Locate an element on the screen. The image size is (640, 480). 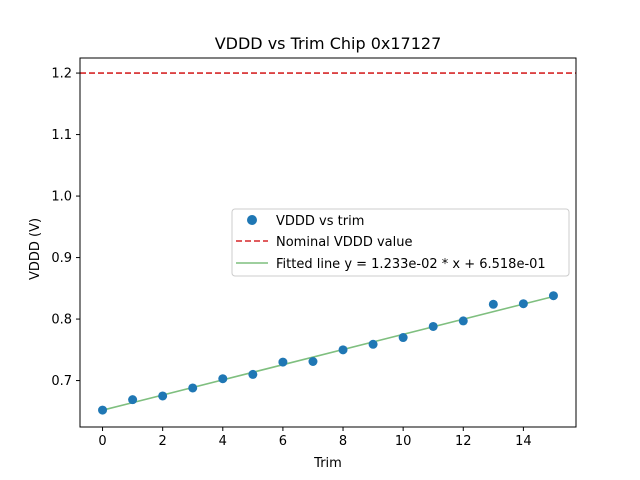
legend-label-nominal: Nominal VDDD value is located at coordinates (344, 242).